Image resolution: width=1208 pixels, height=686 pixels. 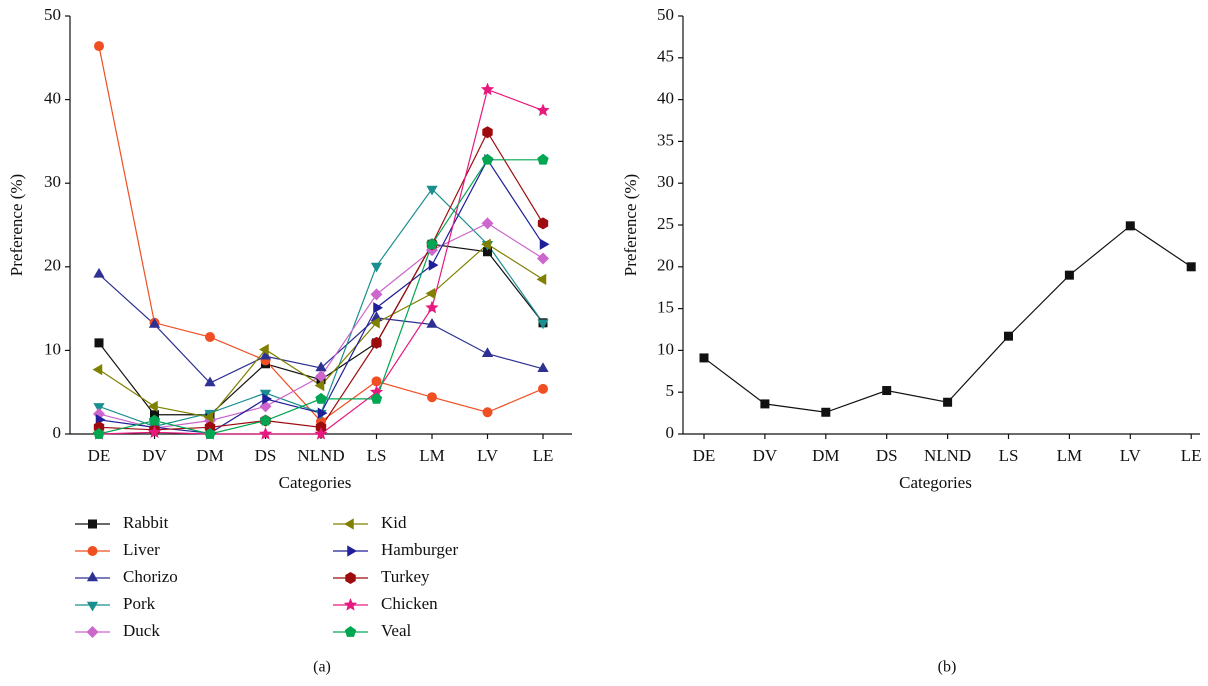 I want to click on legend-label: Veal, so click(x=396, y=630).